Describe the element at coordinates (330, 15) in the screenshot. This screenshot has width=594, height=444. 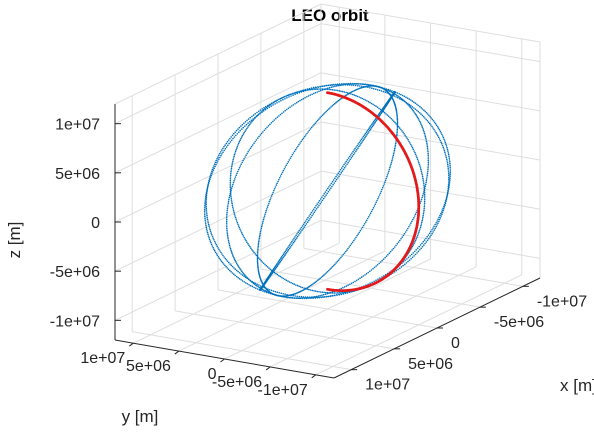
I see `chart-title: LEO orbit` at that location.